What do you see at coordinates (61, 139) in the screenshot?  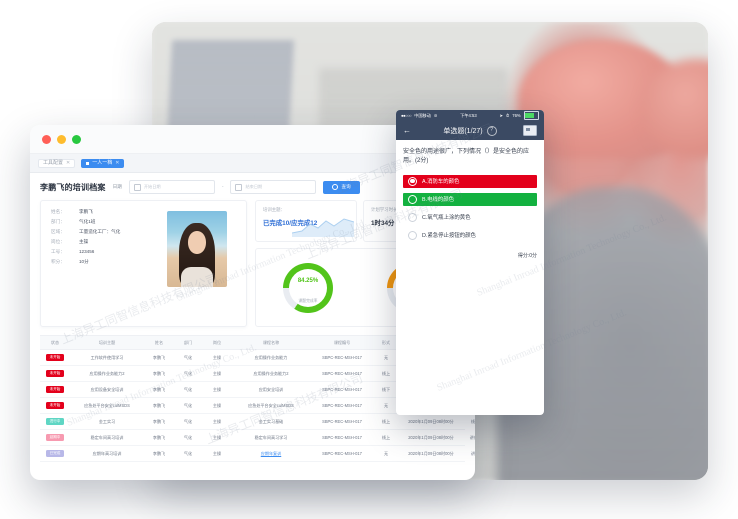 I see `window-minimize-button` at bounding box center [61, 139].